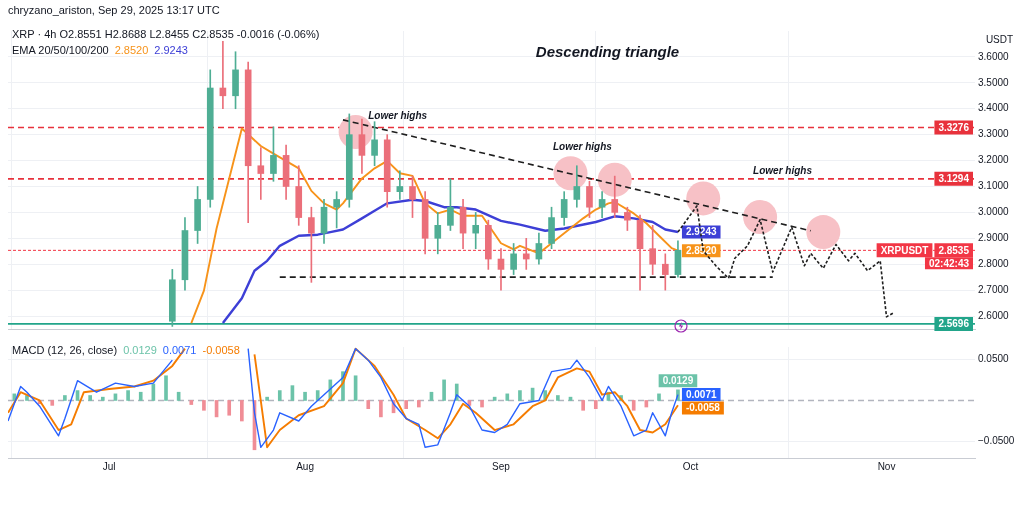  I want to click on y-tick-label: 2.9000, so click(994, 238).